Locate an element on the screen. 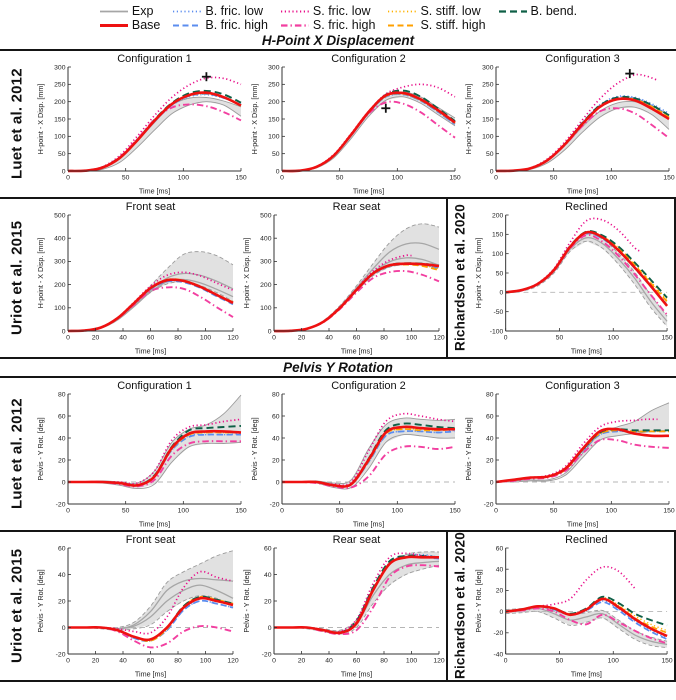 The width and height of the screenshot is (676, 700). legend-item-s-stiff-low: S. stiff. low is located at coordinates (436, 11).